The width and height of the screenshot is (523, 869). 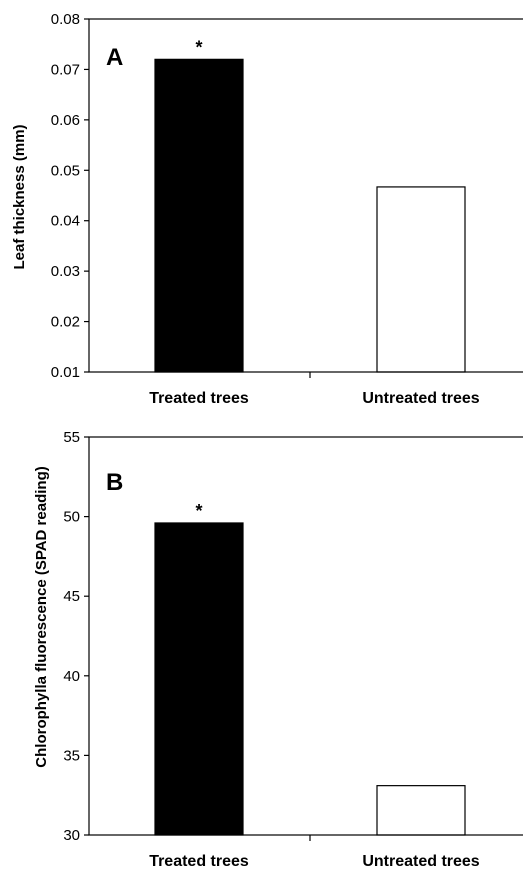 What do you see at coordinates (19, 196) in the screenshot?
I see `y-axis-title-a: Leaf thickness (mm)` at bounding box center [19, 196].